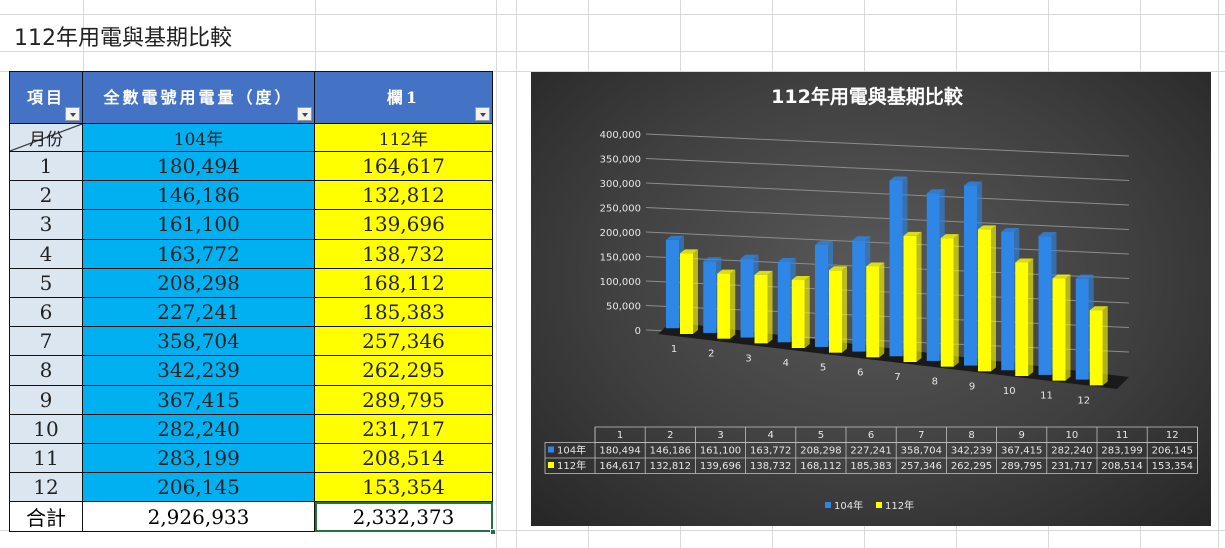 The height and width of the screenshot is (548, 1225). I want to click on month-cell: 8, so click(46, 370).